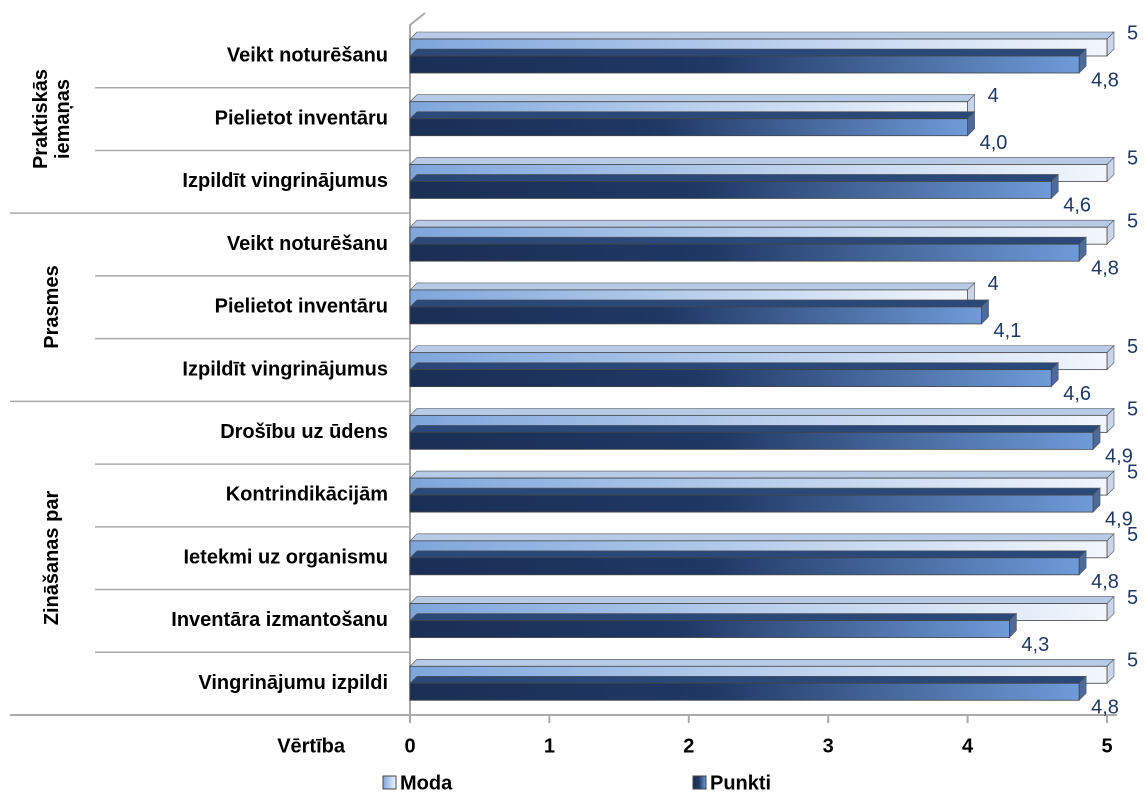  What do you see at coordinates (52, 119) in the screenshot?
I see `group-label: Praktiskās iemaņas` at bounding box center [52, 119].